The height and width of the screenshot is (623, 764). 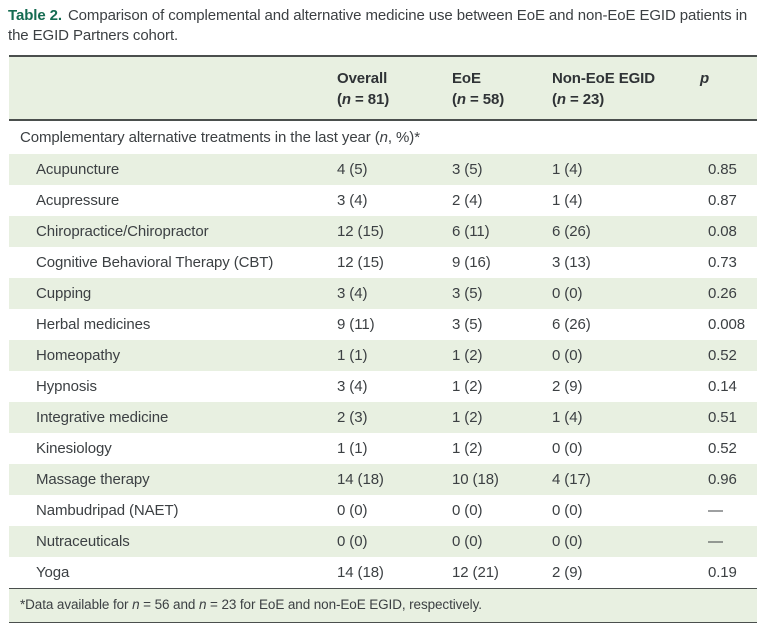 What do you see at coordinates (155, 262) in the screenshot?
I see `row-label: Cognitive Behavioral Therapy (CBT)` at bounding box center [155, 262].